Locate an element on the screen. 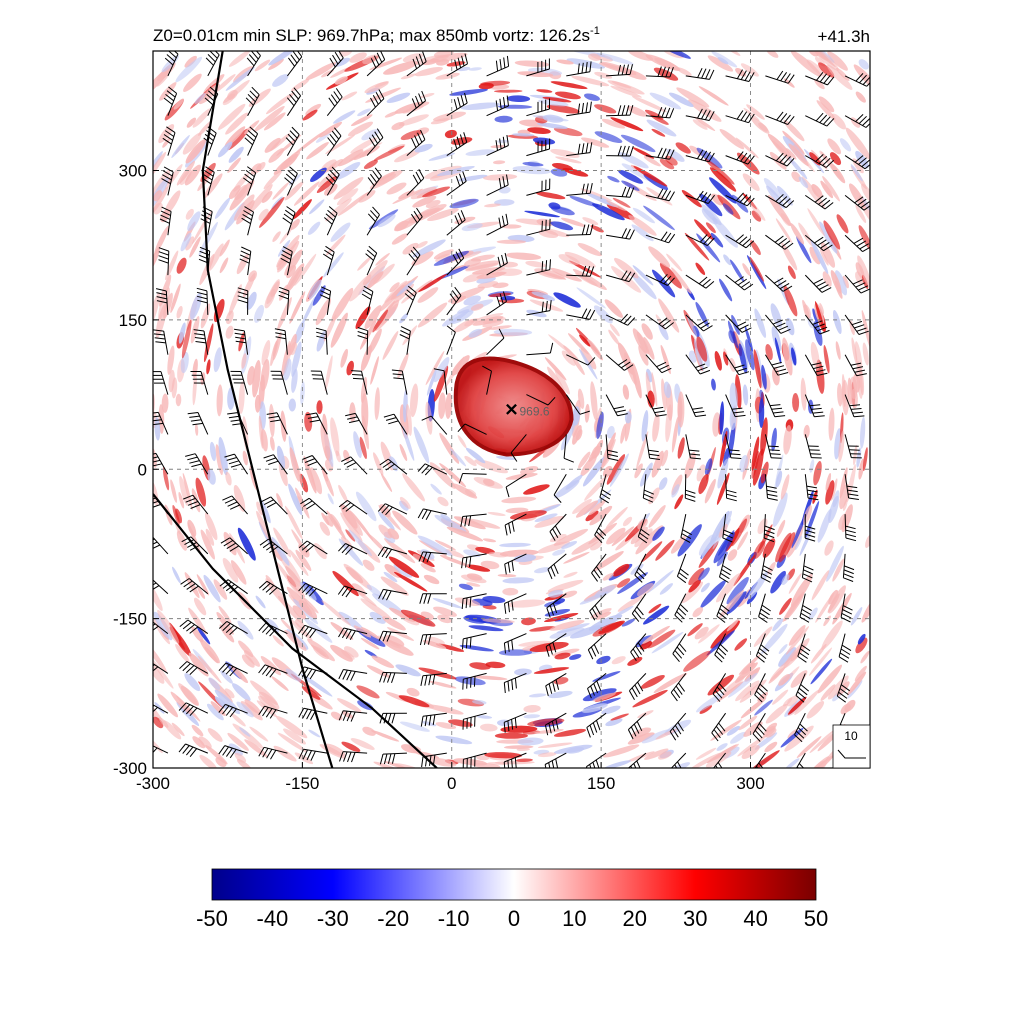 This screenshot has width=1024, height=1024. colorbar-tick-label: -10 is located at coordinates (454, 918).